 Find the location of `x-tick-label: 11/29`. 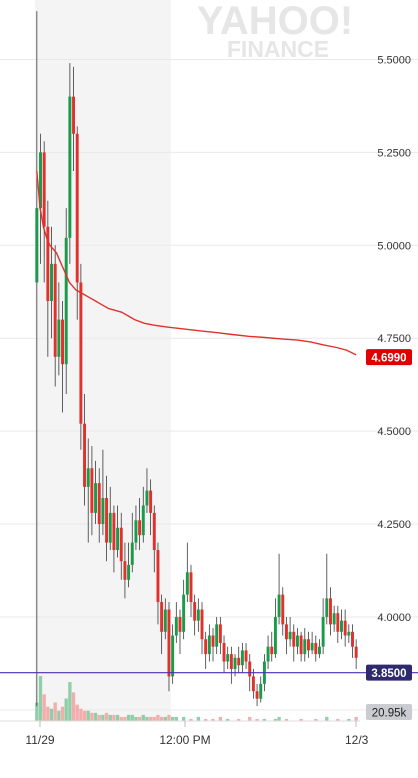

x-tick-label: 11/29 is located at coordinates (39, 740).